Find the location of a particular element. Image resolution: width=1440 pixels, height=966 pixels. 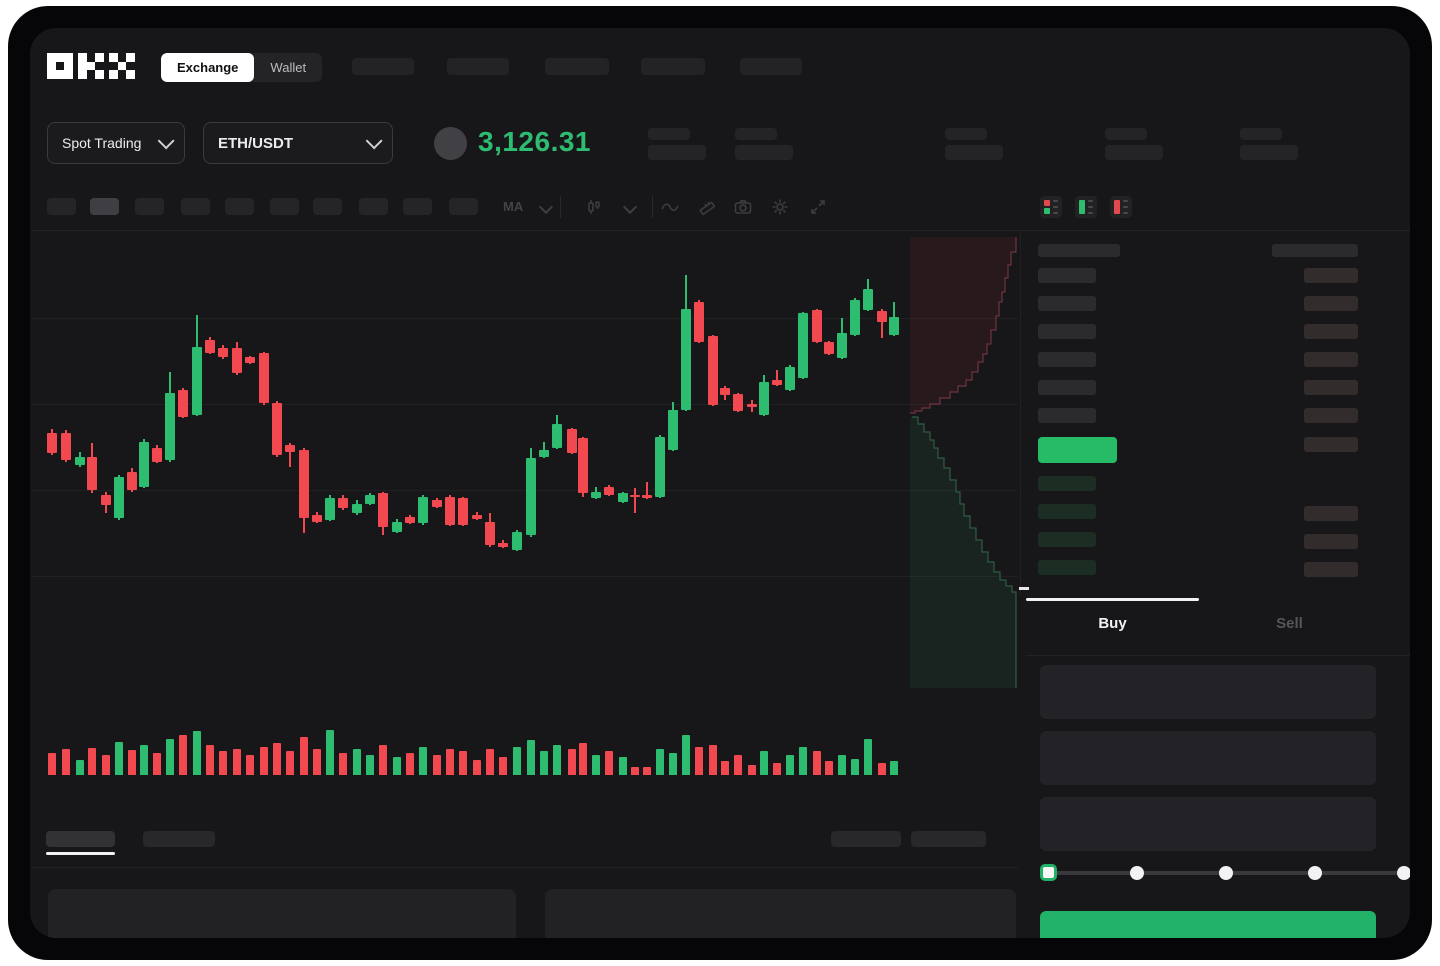

market-type-select: Spot Trading is located at coordinates (116, 143).